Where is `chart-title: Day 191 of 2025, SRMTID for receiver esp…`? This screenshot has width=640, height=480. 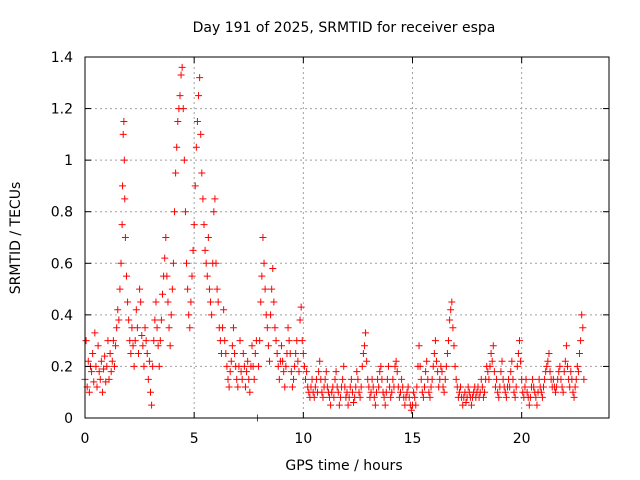
chart-title: Day 191 of 2025, SRMTID for receiver esp… is located at coordinates (344, 28).